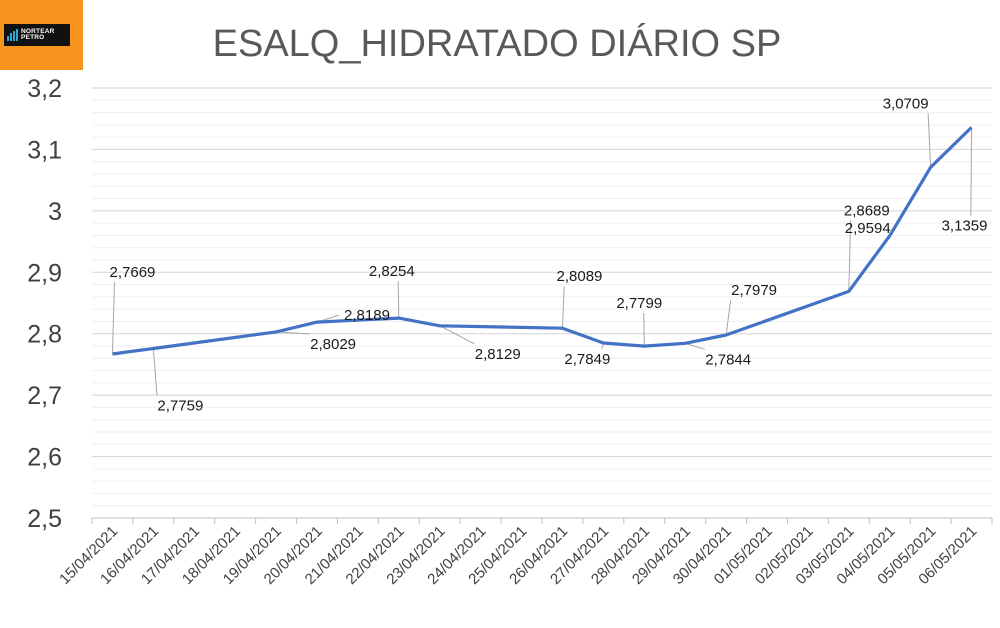  I want to click on y-tick-label: 3,1, so click(44, 150).